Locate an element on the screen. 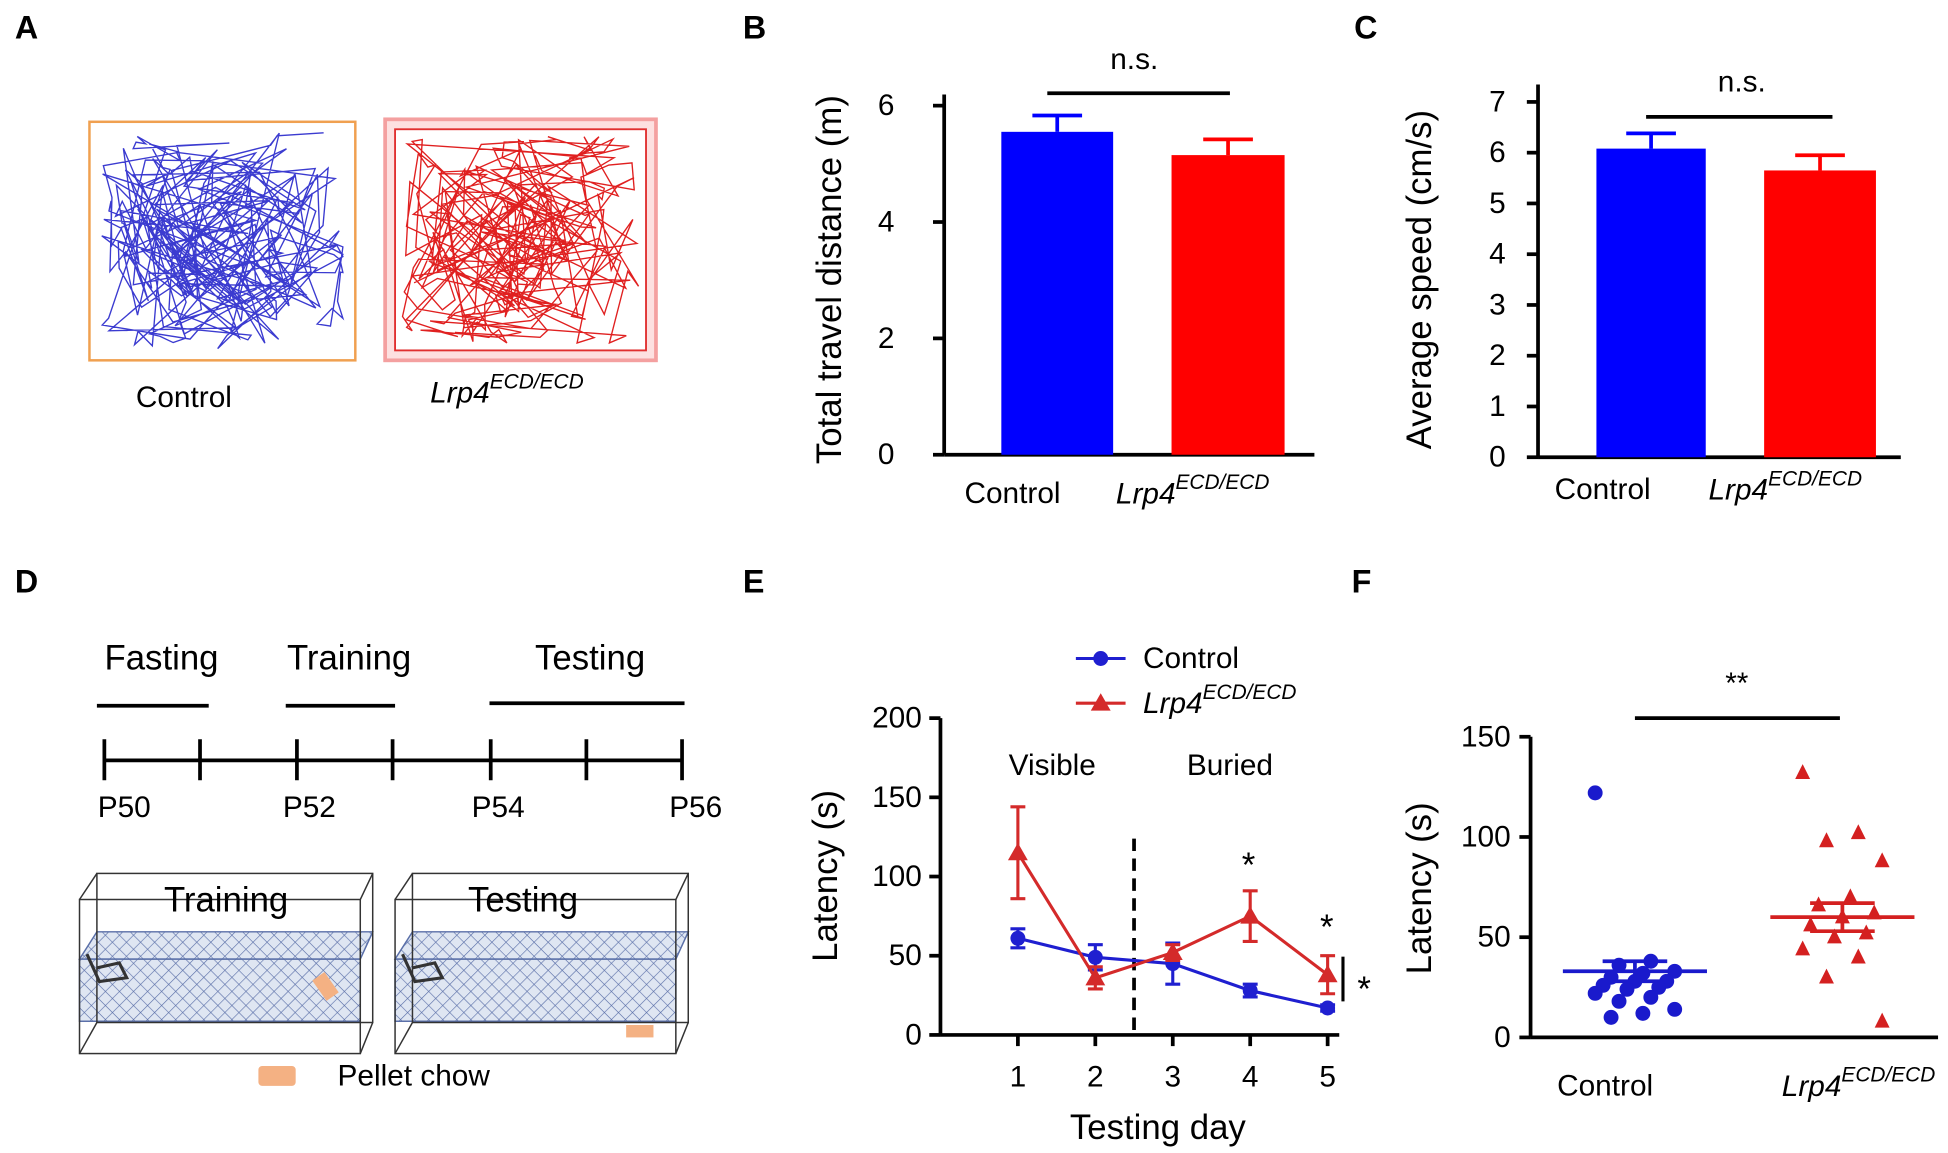 This screenshot has width=1948, height=1153. y-tick-label: 7 is located at coordinates (1497, 101).